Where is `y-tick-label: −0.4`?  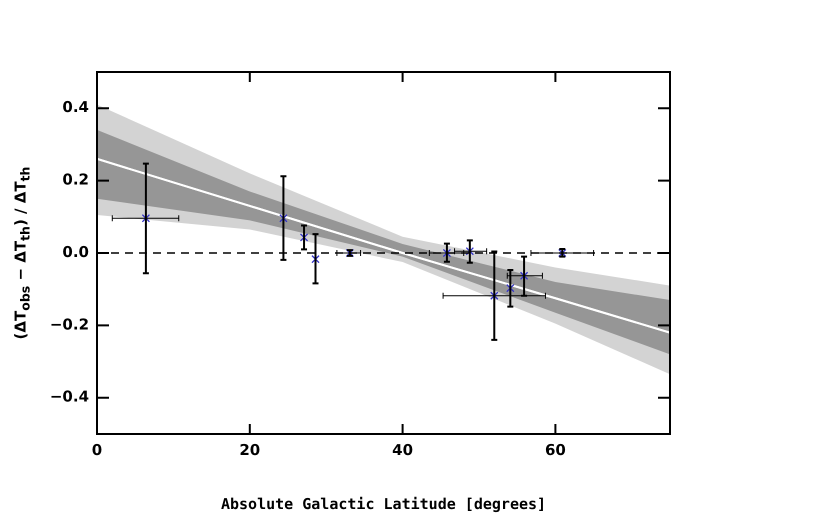
y-tick-label: −0.4 is located at coordinates (69, 397).